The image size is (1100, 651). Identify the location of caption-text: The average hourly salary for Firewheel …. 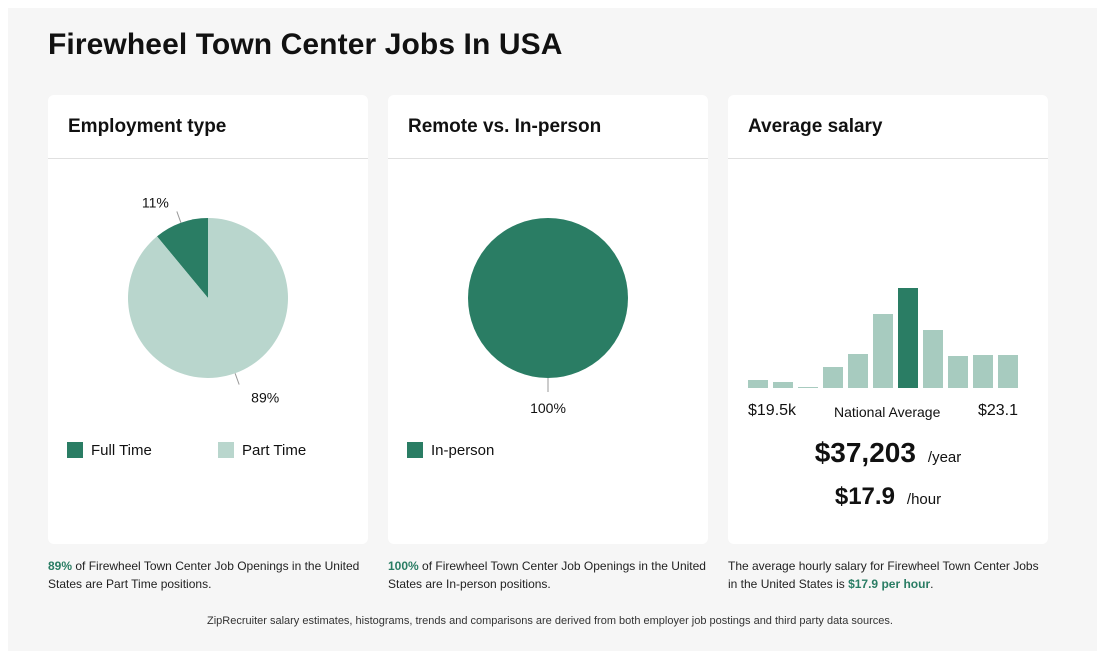
(883, 575).